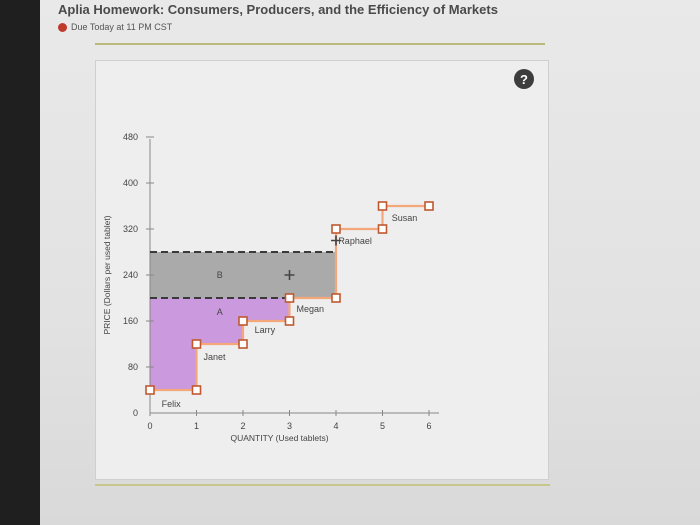 The image size is (700, 525). What do you see at coordinates (265, 330) in the screenshot?
I see `seller-label: Larry` at bounding box center [265, 330].